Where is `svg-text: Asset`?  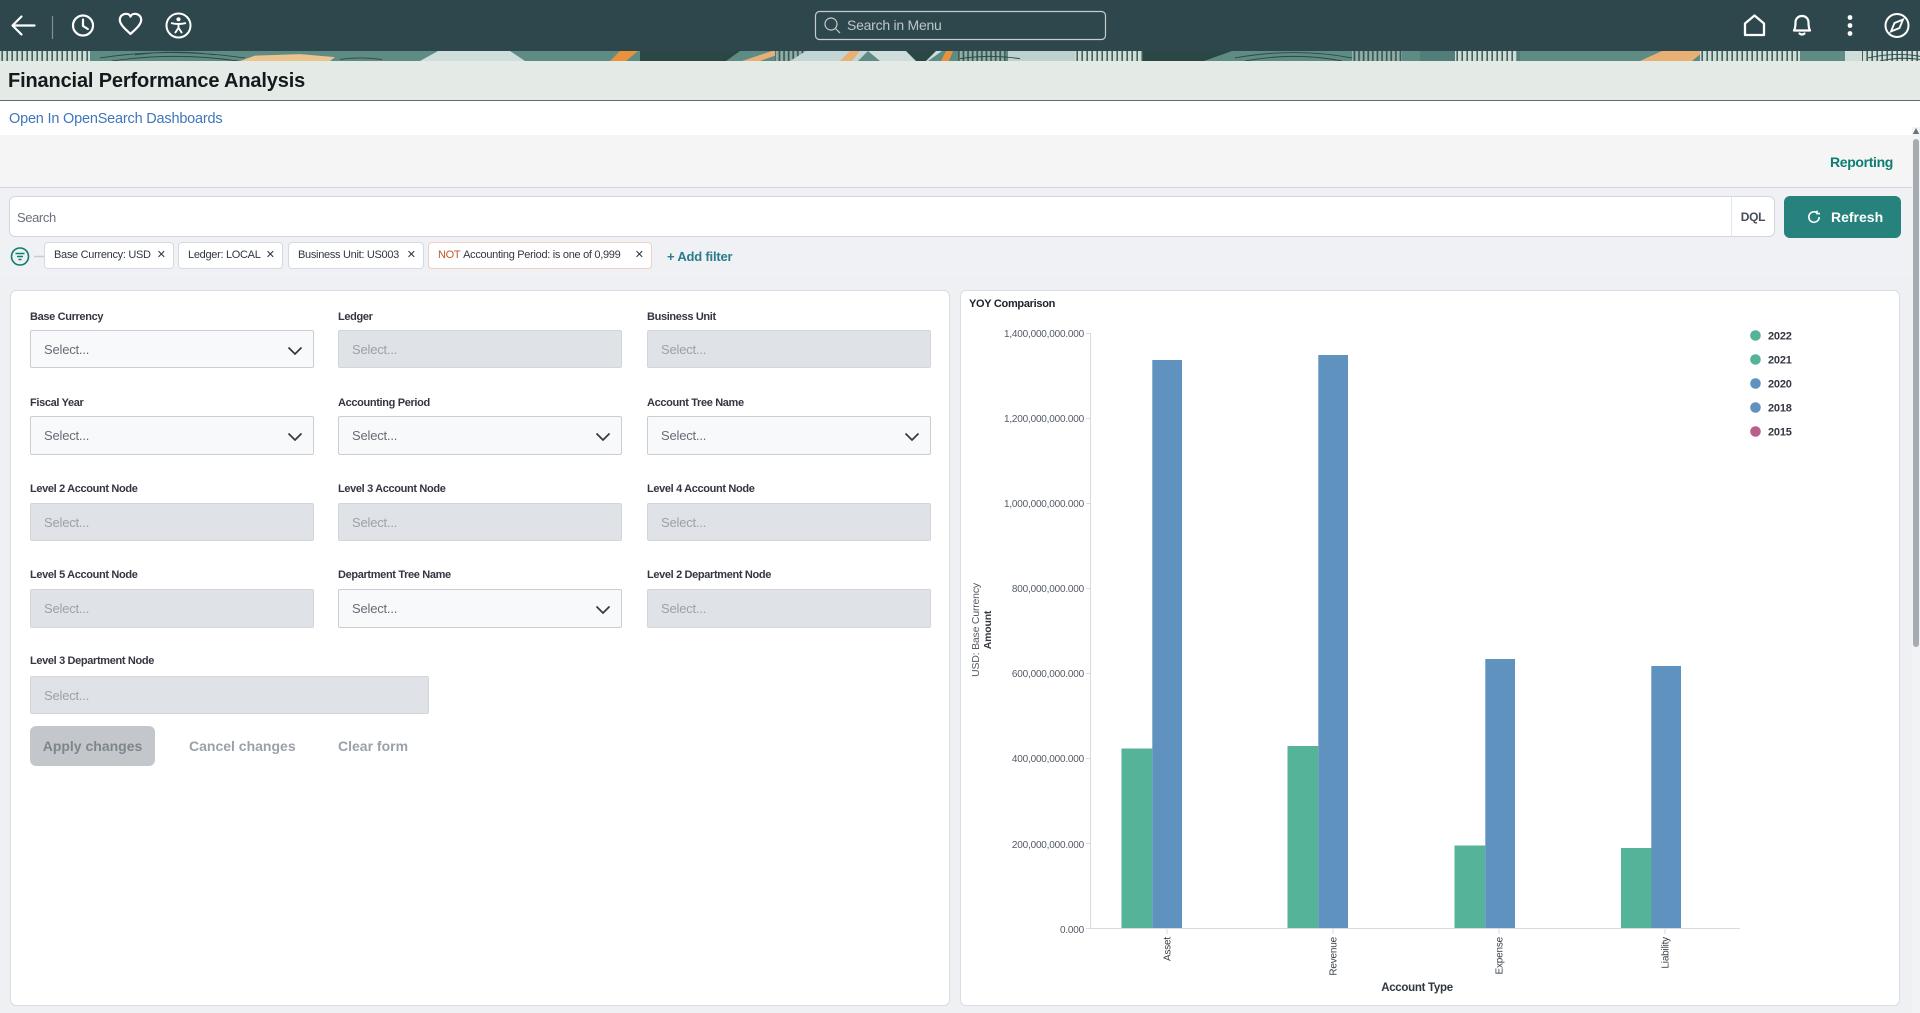 svg-text: Asset is located at coordinates (1168, 949).